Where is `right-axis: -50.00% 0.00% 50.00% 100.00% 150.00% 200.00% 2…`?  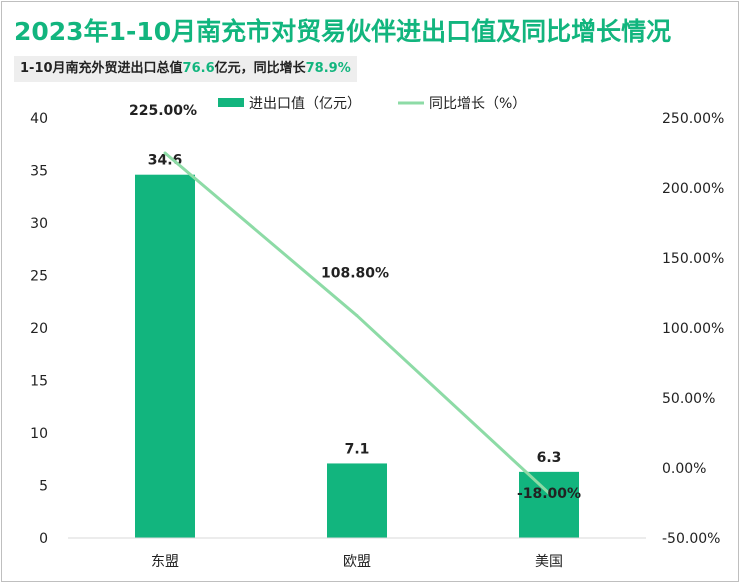
right-axis: -50.00% 0.00% 50.00% 100.00% 150.00% 200.00% 2… is located at coordinates (693, 329).